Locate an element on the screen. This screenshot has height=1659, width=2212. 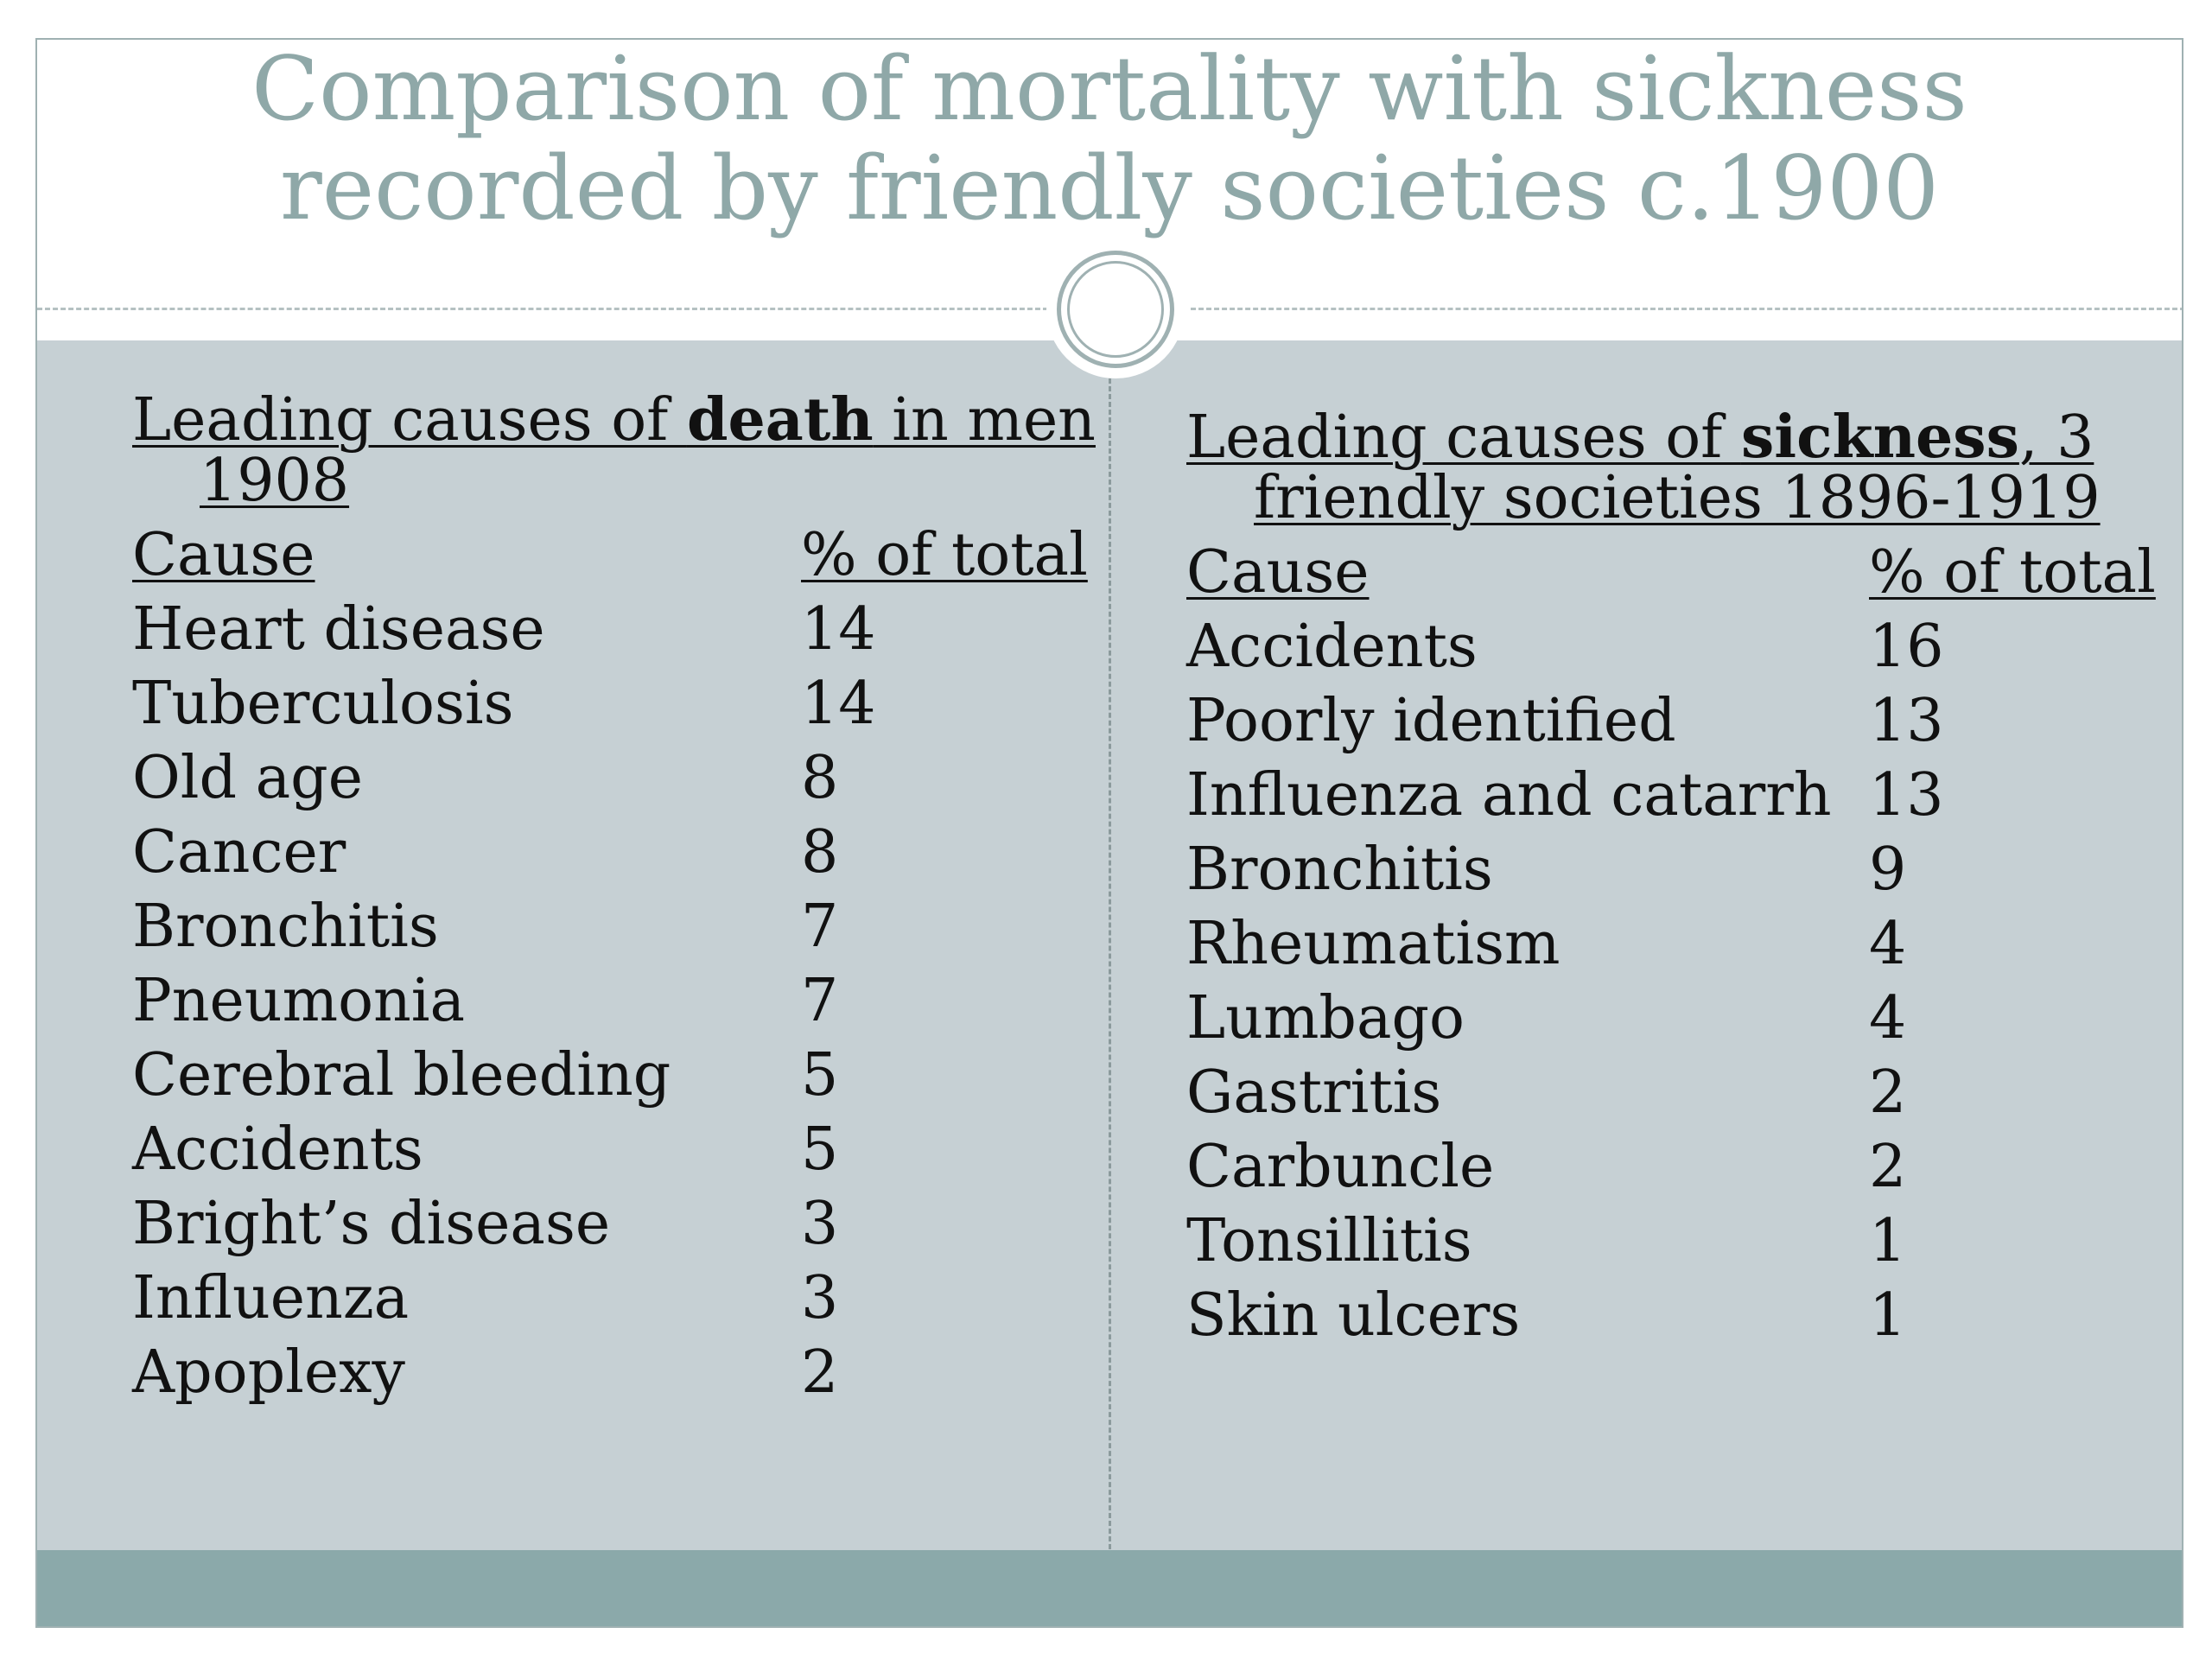
sickness-cause-cell: Lumbago is located at coordinates (1325, 1018).